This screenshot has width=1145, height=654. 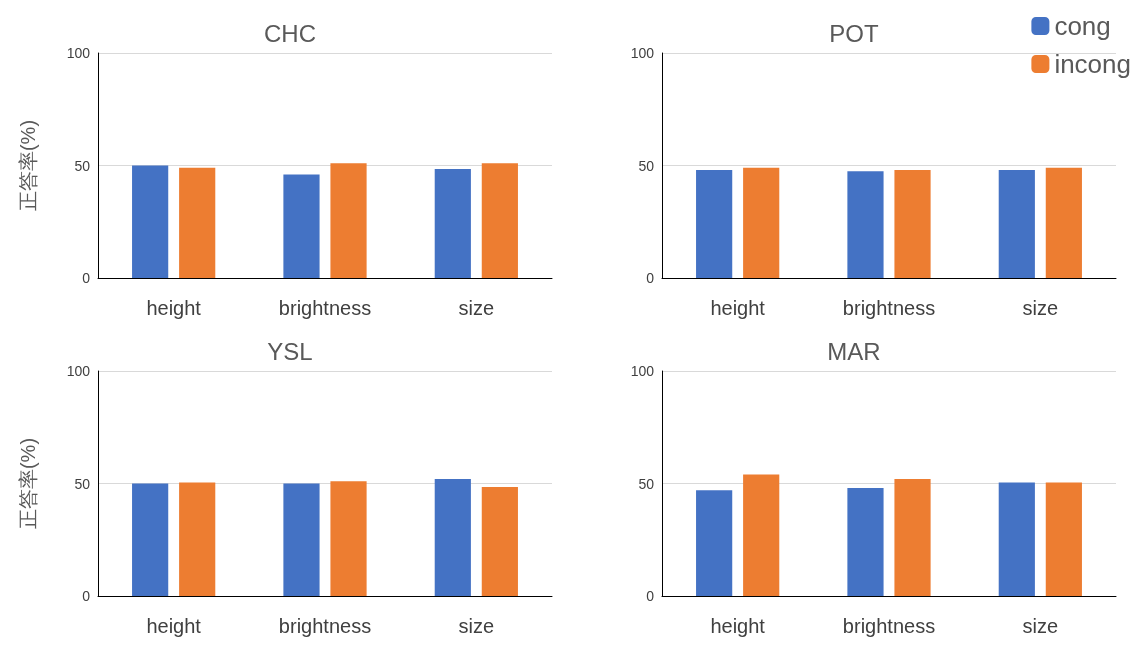 I want to click on chart-title: CHC, so click(x=290, y=33).